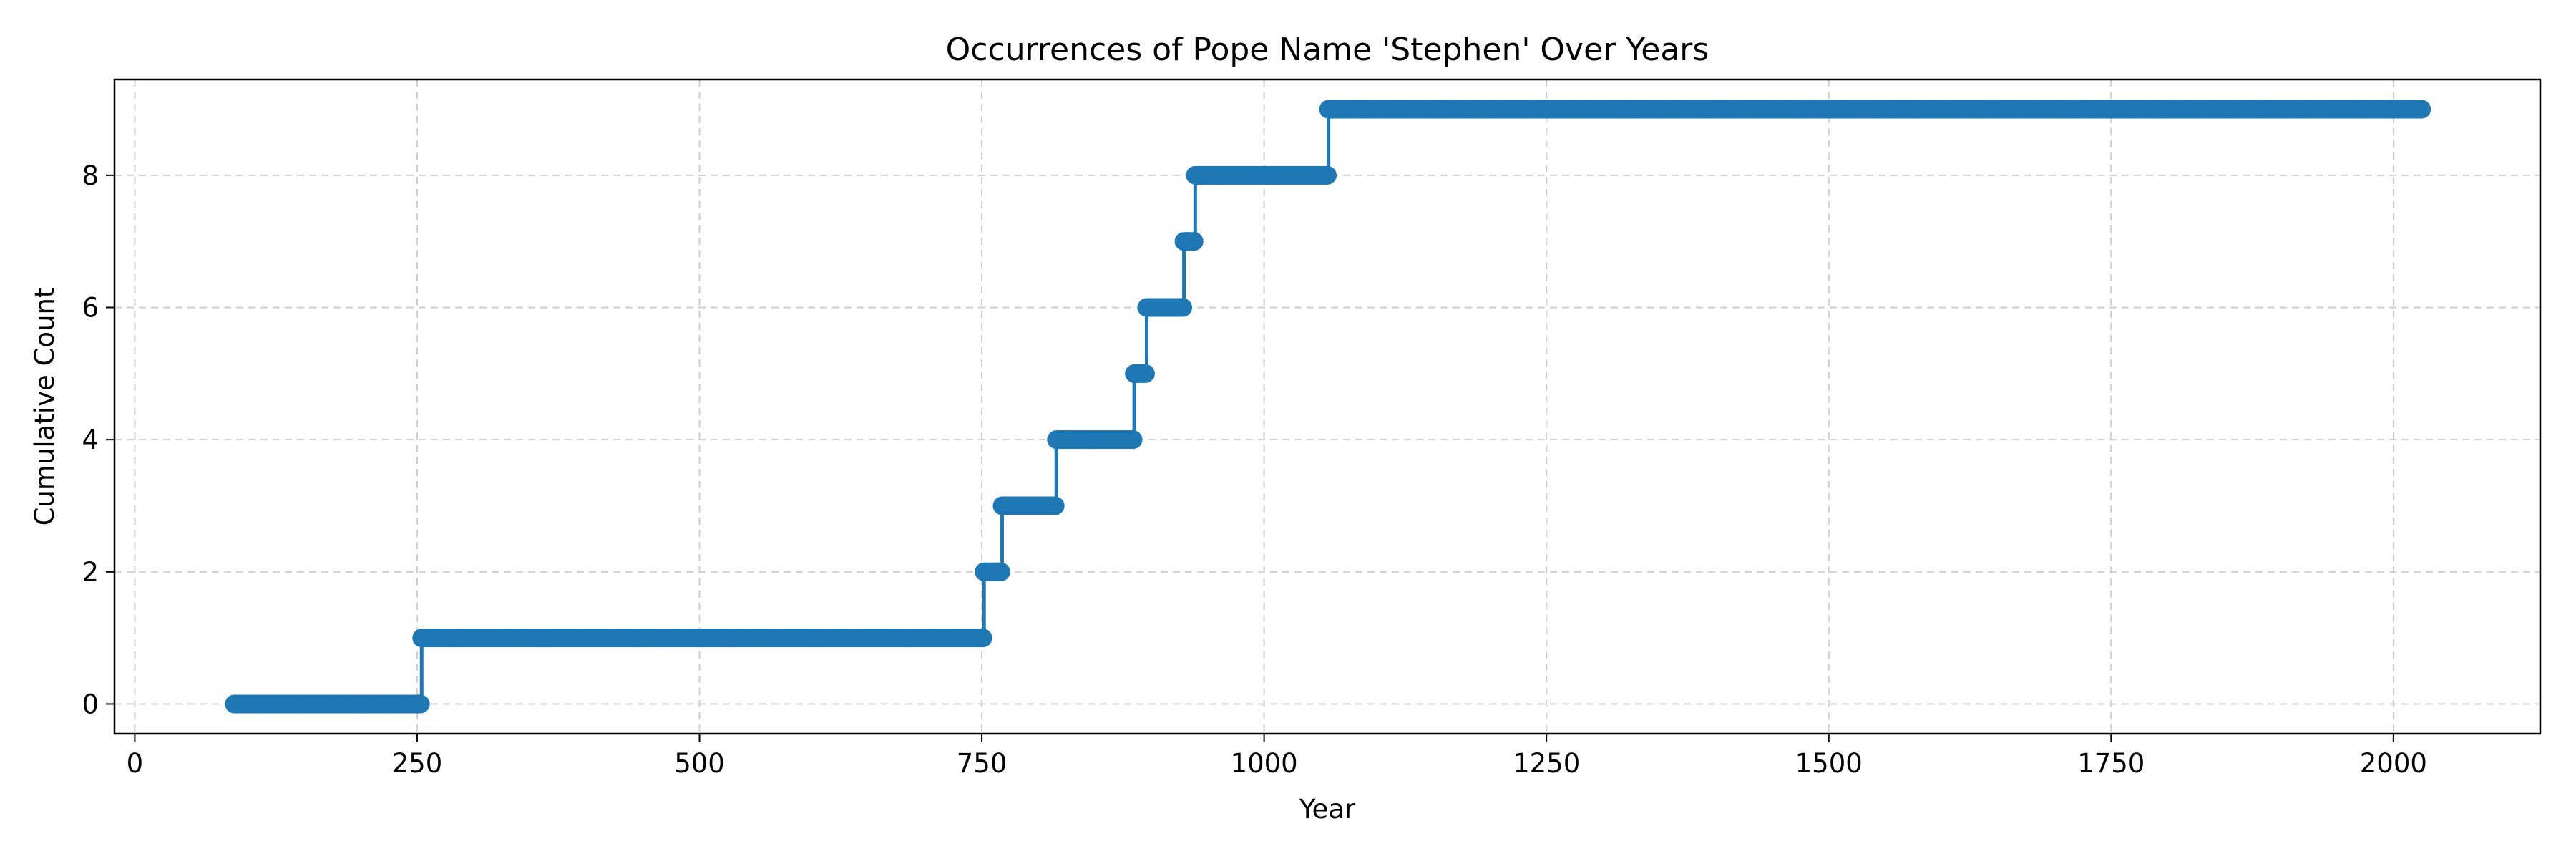 Image resolution: width=2576 pixels, height=859 pixels. I want to click on y-tick-label: 8, so click(90, 175).